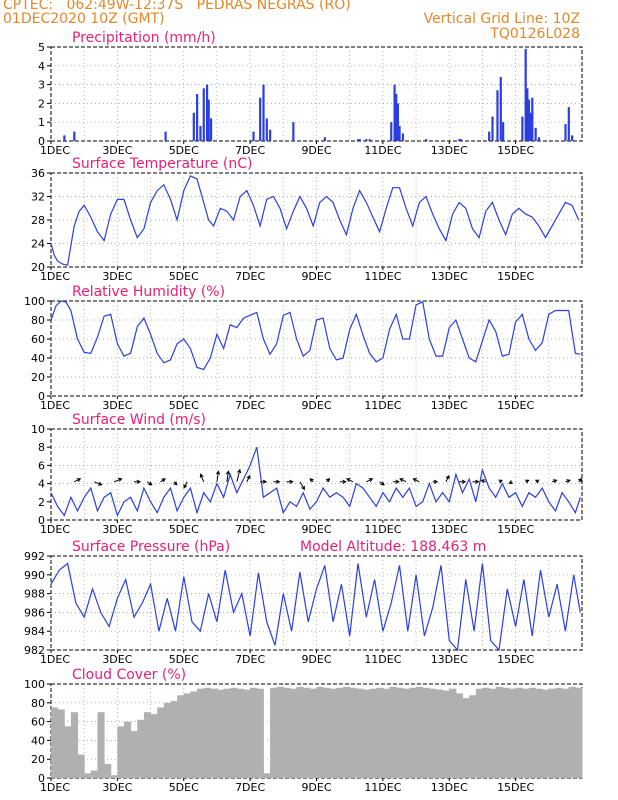  What do you see at coordinates (41, 447) in the screenshot?
I see `y-tick-label: 8` at bounding box center [41, 447].